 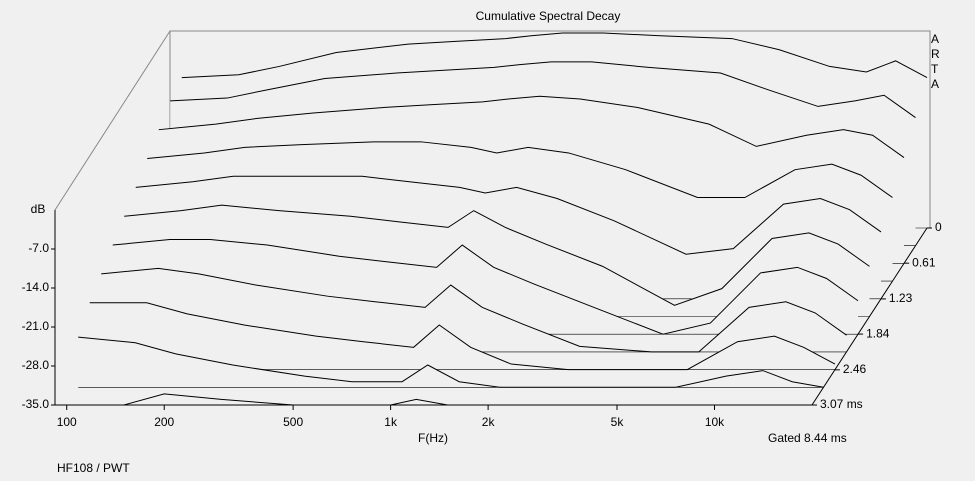 I want to click on footer: HF108 / PWT, so click(x=93, y=468).